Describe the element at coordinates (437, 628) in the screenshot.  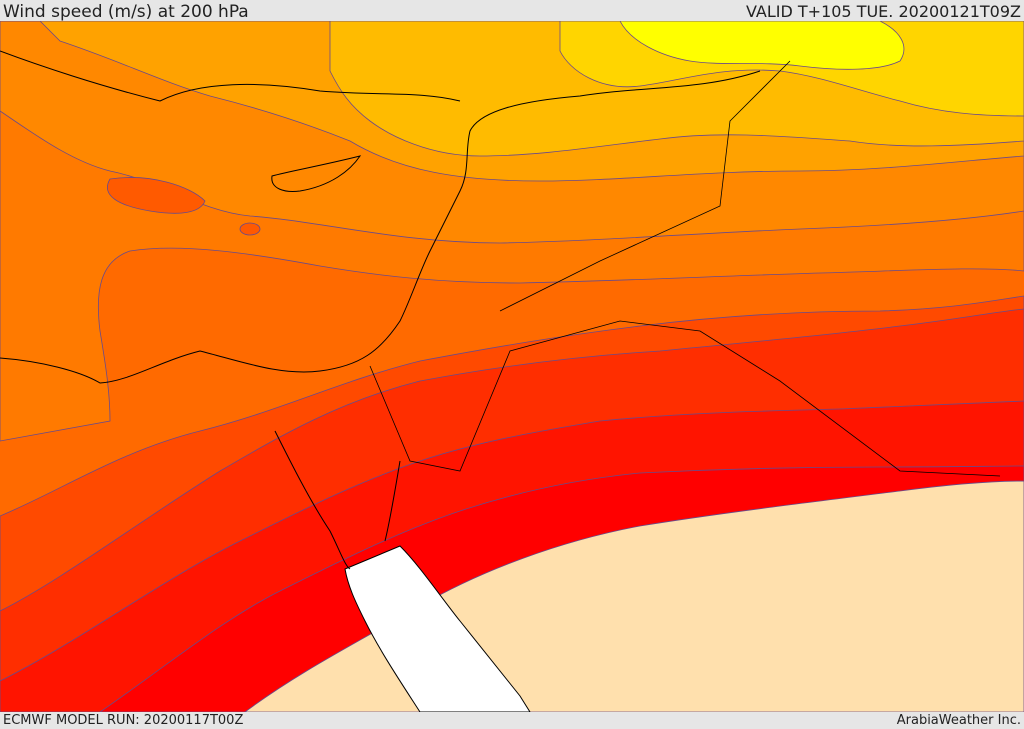
I see `red-sea` at that location.